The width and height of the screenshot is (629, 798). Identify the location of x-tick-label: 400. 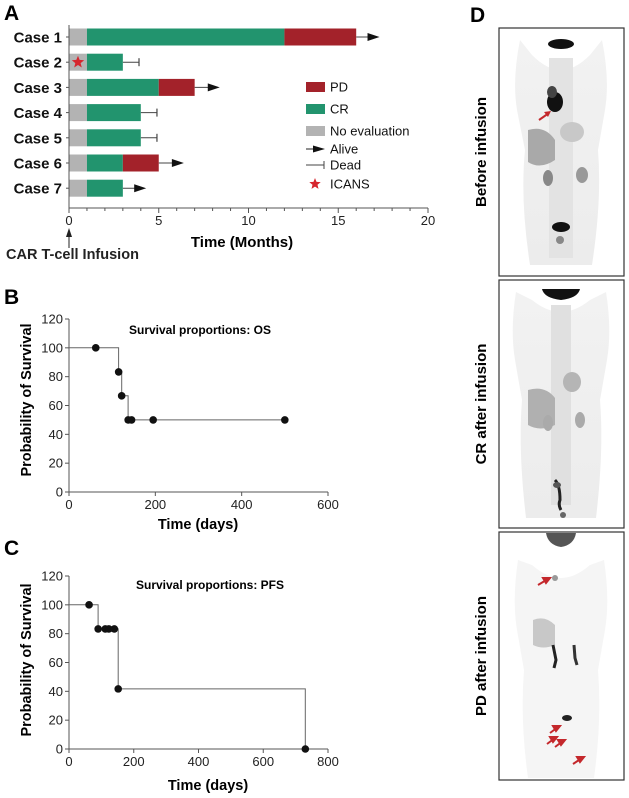
(199, 761).